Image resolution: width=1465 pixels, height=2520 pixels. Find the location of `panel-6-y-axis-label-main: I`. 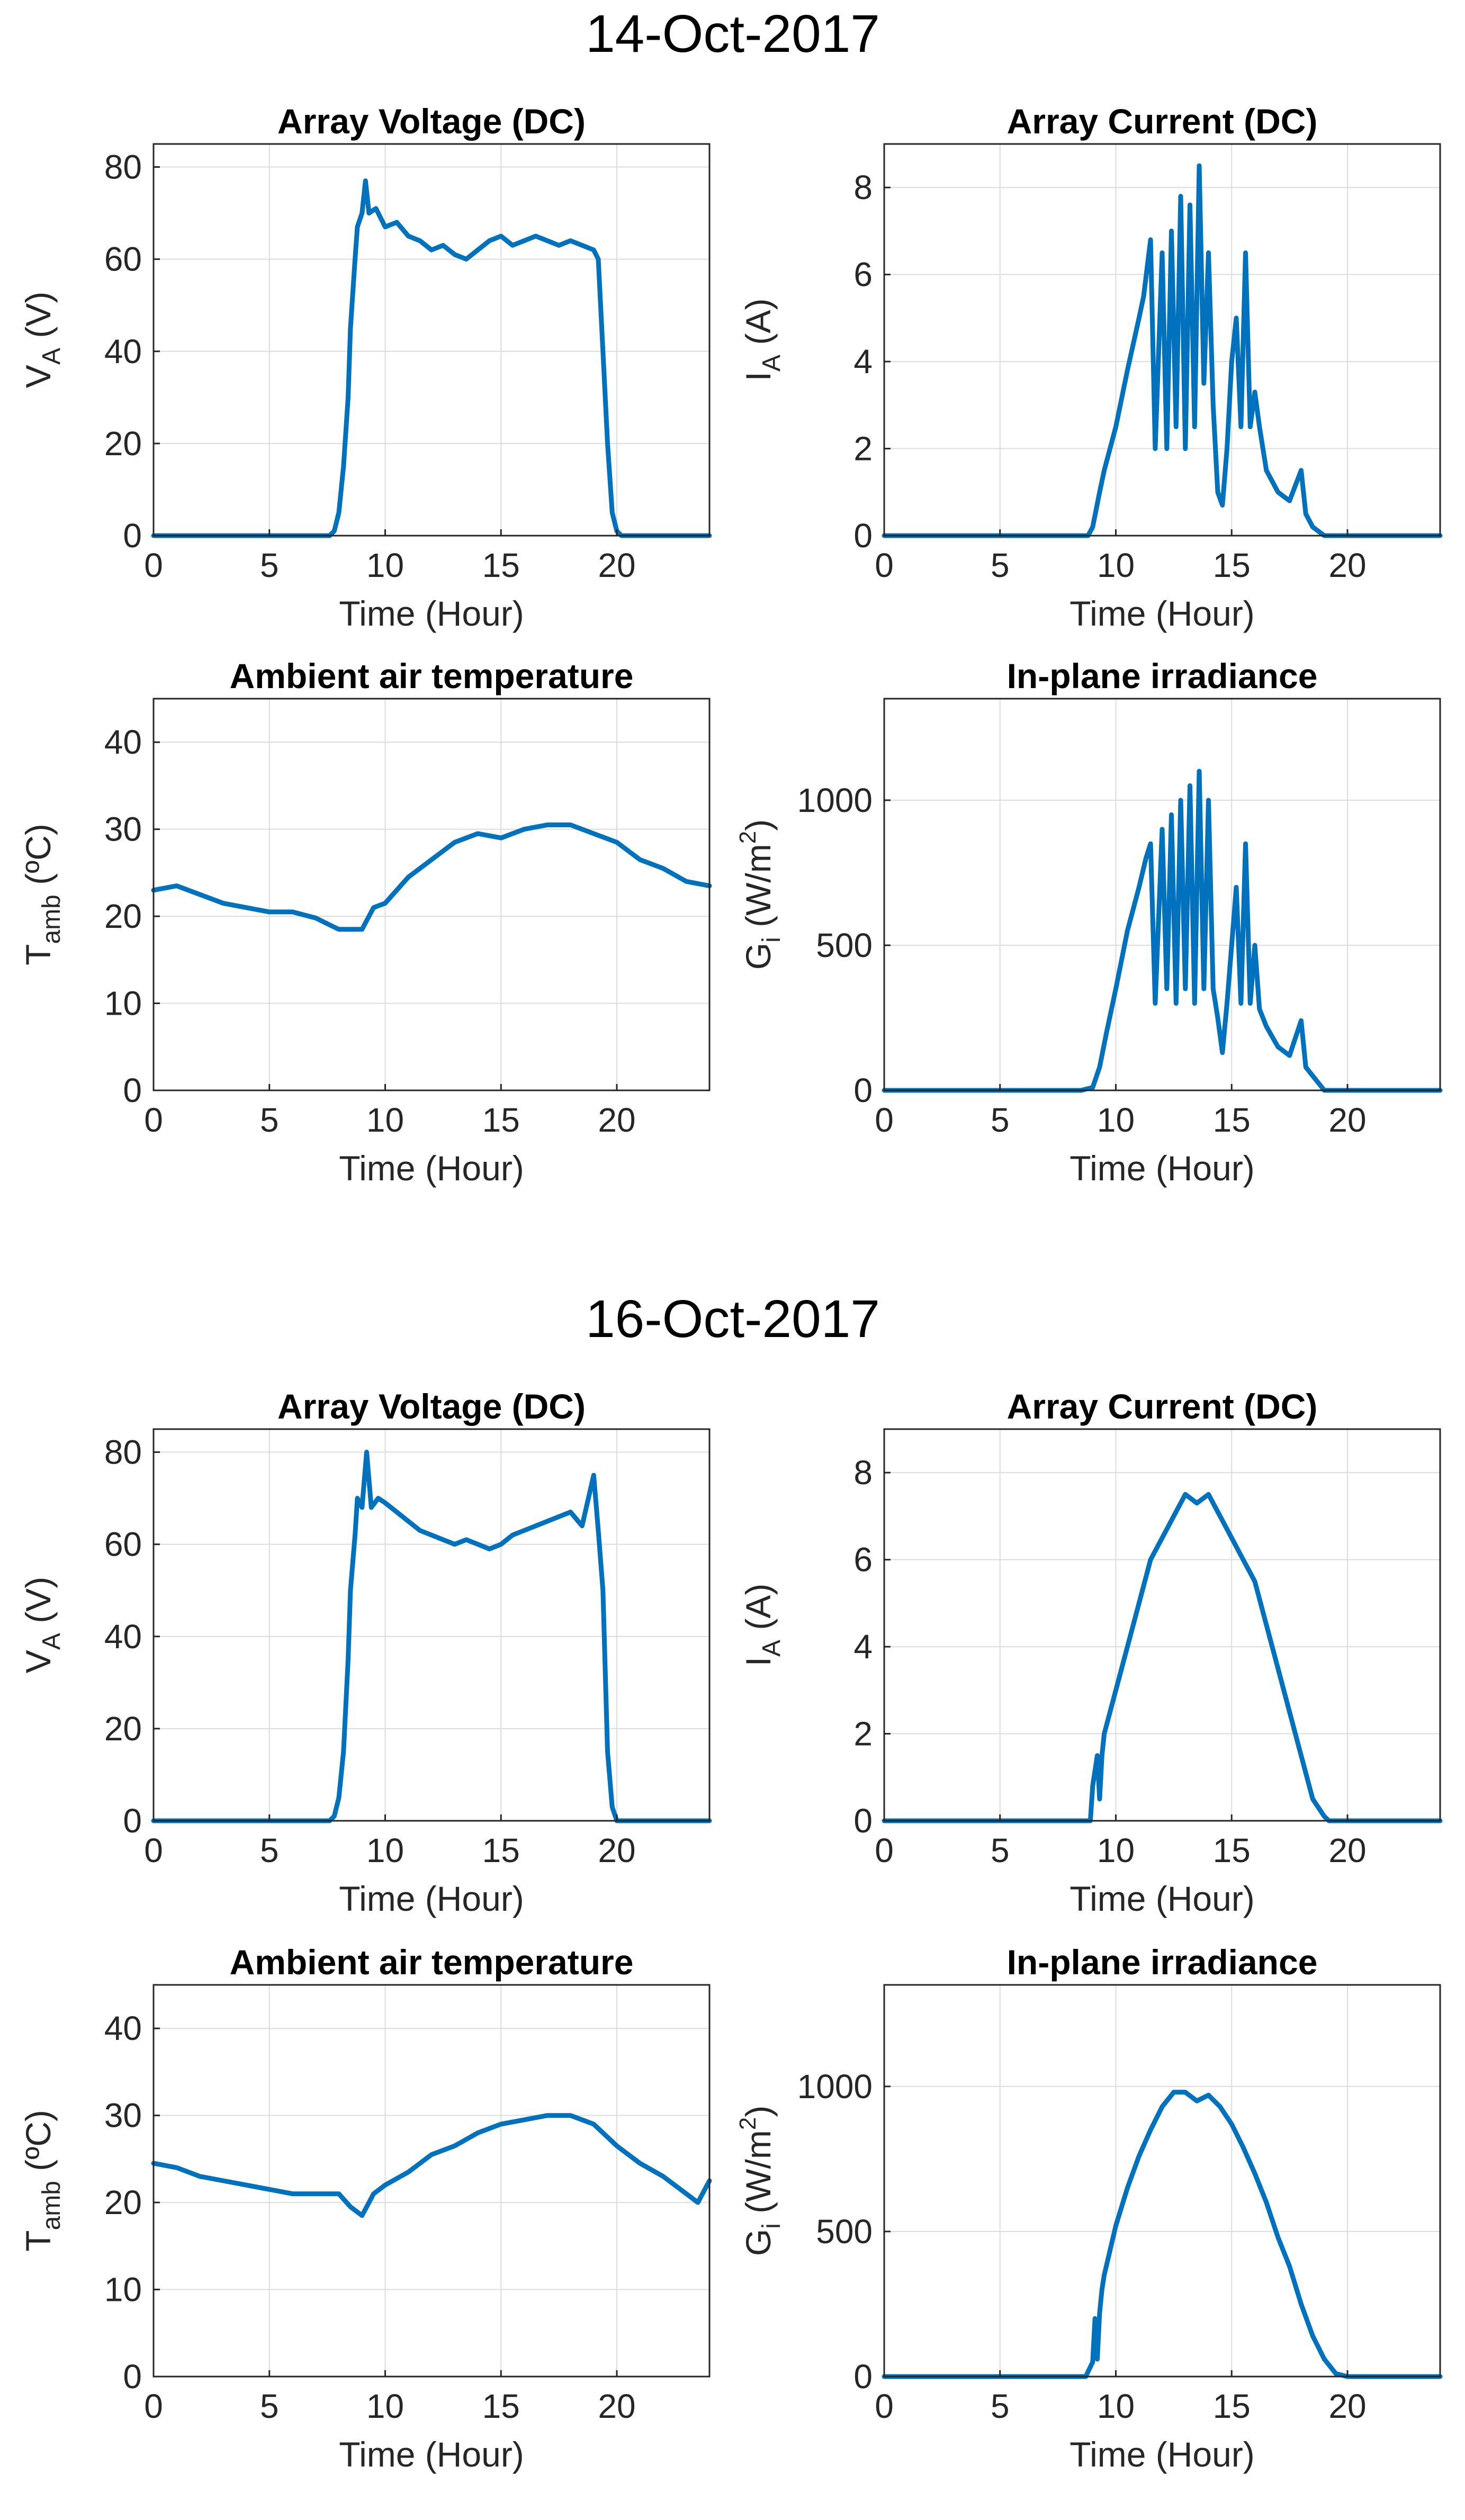

panel-6-y-axis-label-main: I is located at coordinates (758, 1661).